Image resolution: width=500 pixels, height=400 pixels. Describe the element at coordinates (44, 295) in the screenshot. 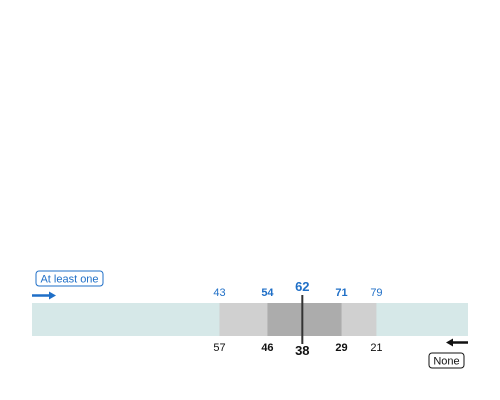

I see `right-arrow-icon` at that location.